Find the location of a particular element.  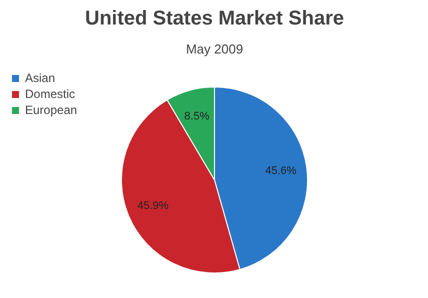

legend-label: Domestic is located at coordinates (50, 94).